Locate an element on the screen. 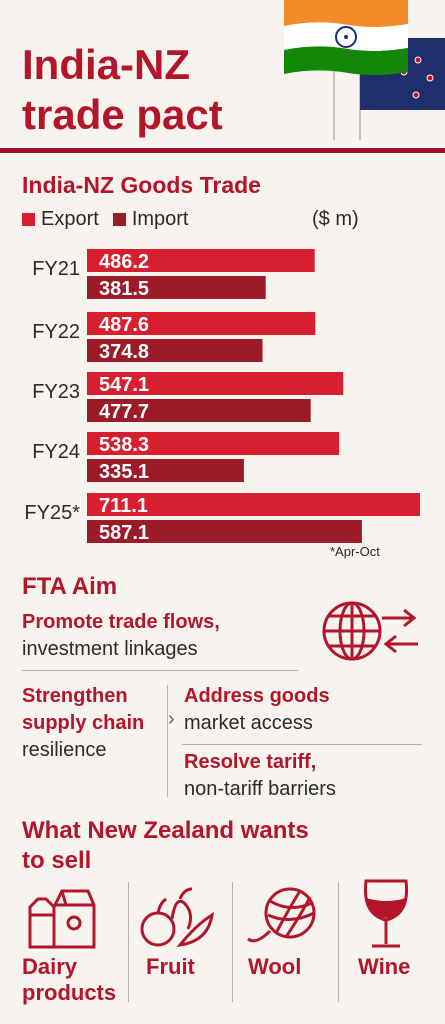 The height and width of the screenshot is (1024, 445). chevron-right-icon: › is located at coordinates (171, 719).